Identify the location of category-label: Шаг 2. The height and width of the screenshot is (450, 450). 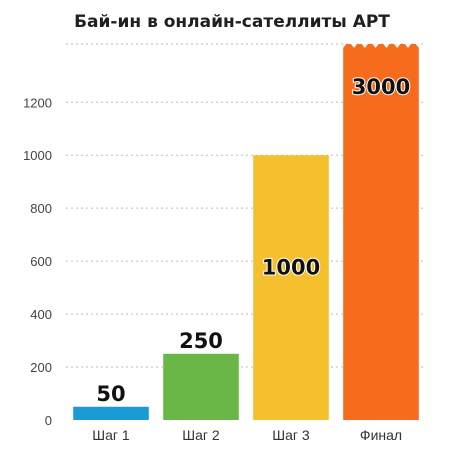
(201, 435).